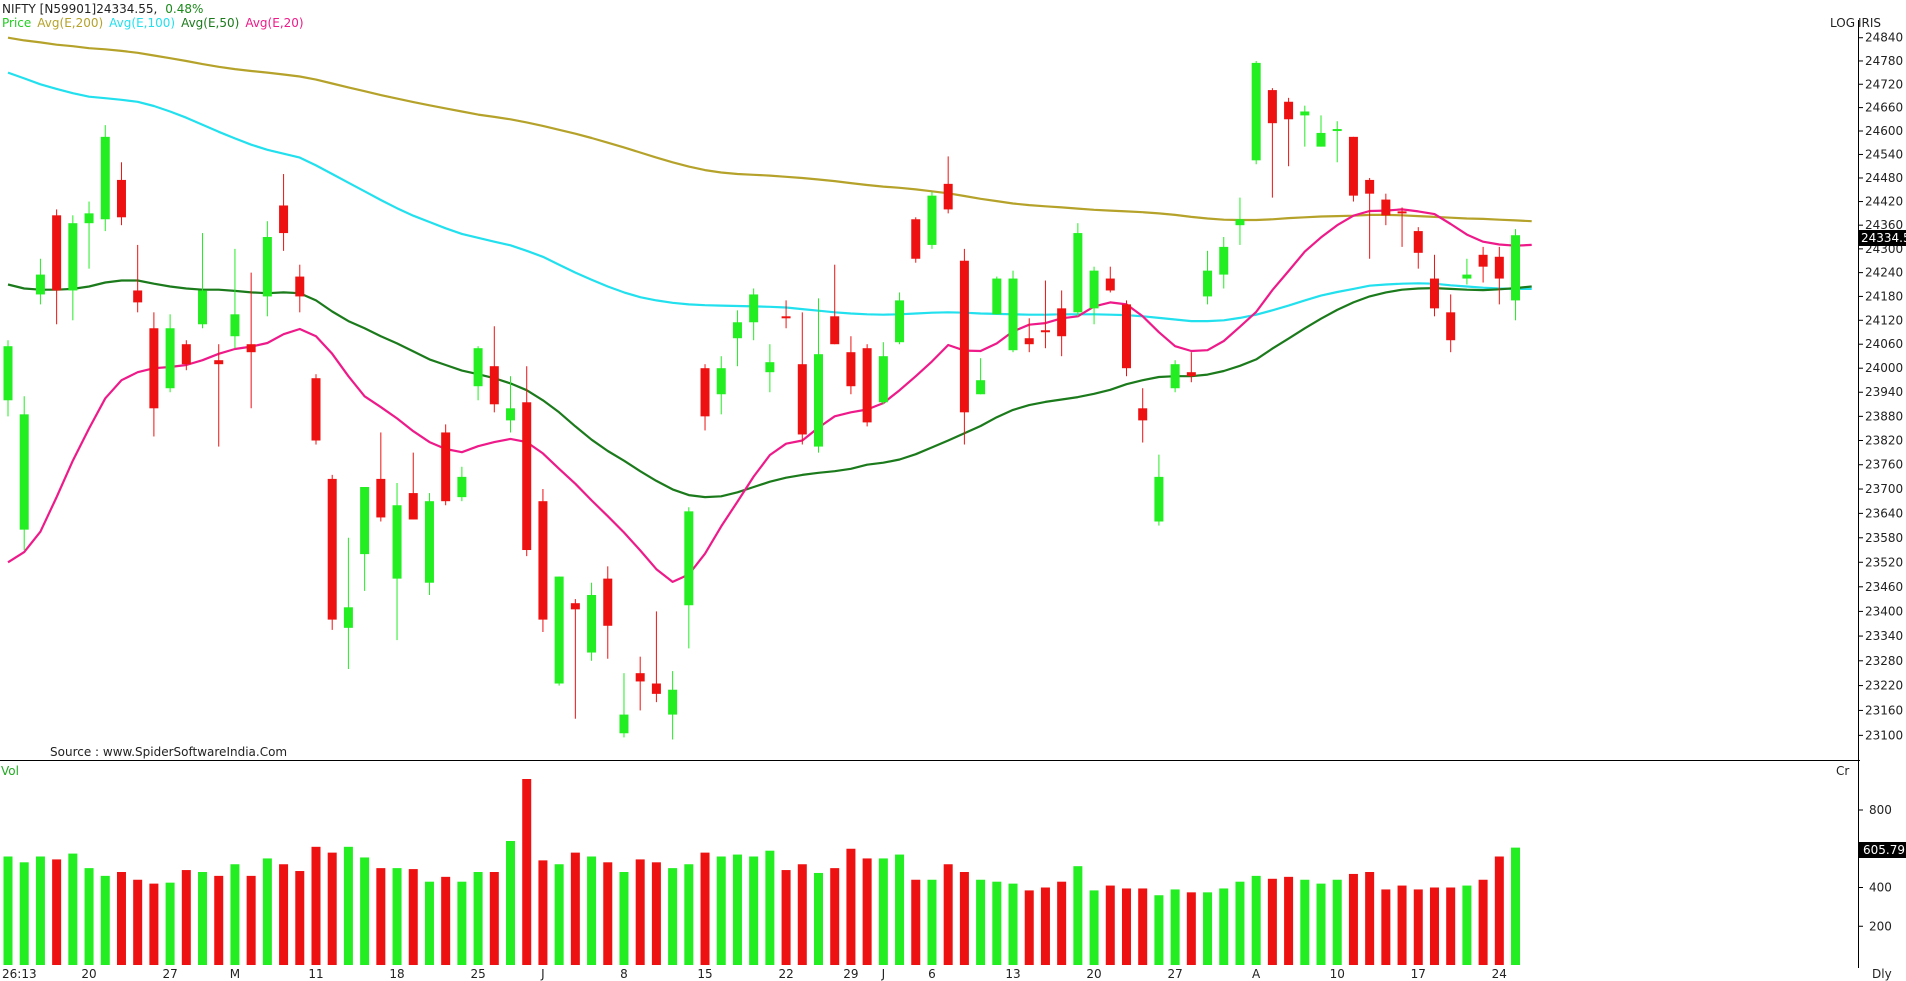  Describe the element at coordinates (1842, 23) in the screenshot. I see `log-scale-label: LOG` at that location.